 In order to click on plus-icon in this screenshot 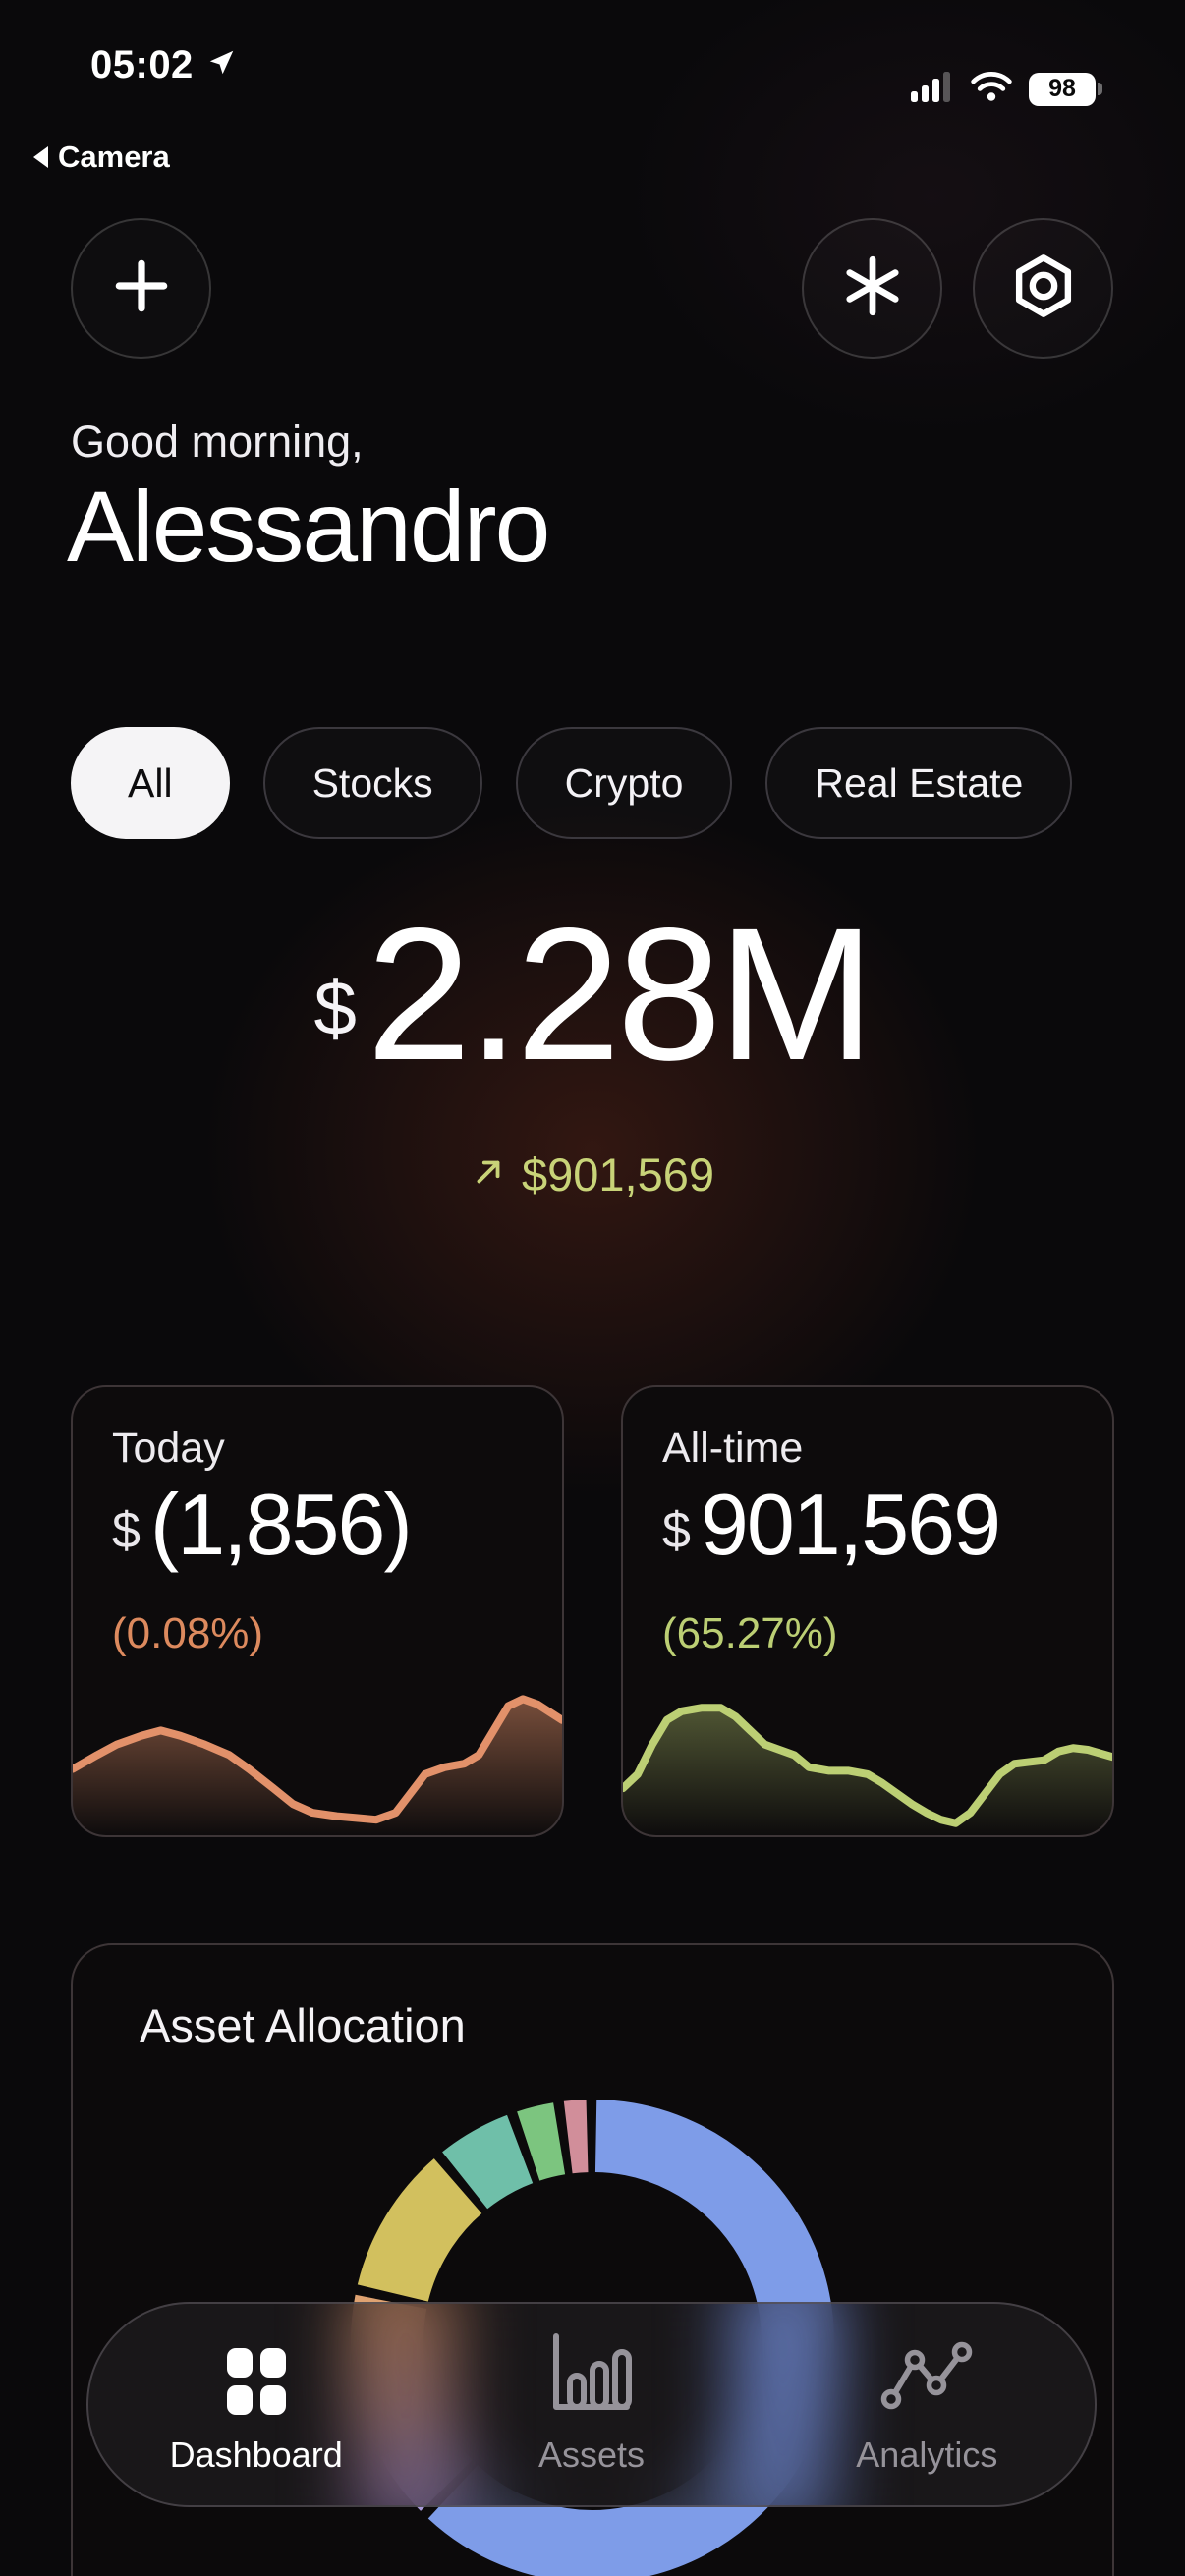, I will do `click(141, 288)`.